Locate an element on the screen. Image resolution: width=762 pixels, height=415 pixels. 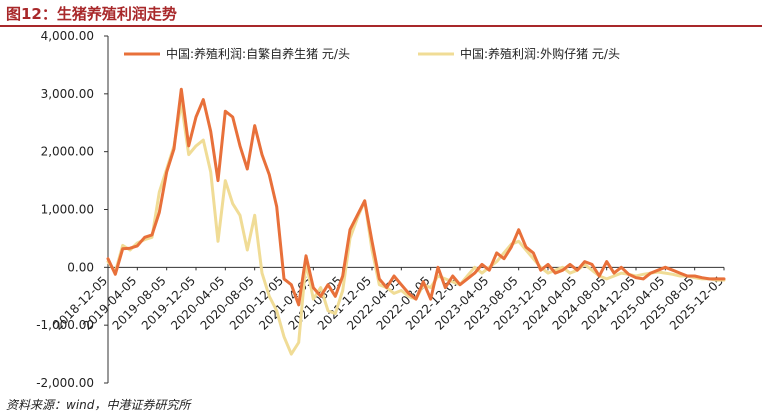
y-tick-label: 1,000.00 is located at coordinates (67, 210).